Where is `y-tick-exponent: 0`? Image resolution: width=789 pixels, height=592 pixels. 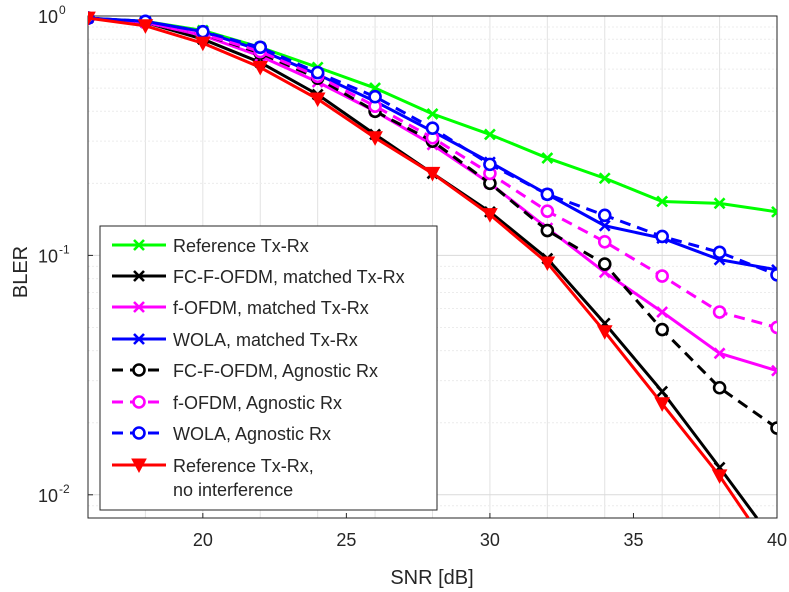 y-tick-exponent: 0 is located at coordinates (62, 10).